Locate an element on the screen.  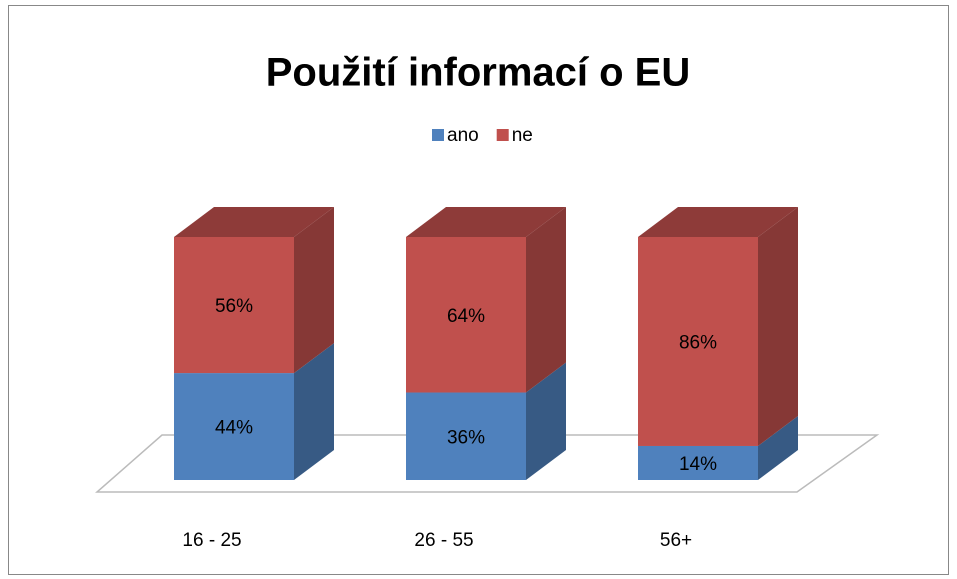
data-label: 56% is located at coordinates (234, 306).